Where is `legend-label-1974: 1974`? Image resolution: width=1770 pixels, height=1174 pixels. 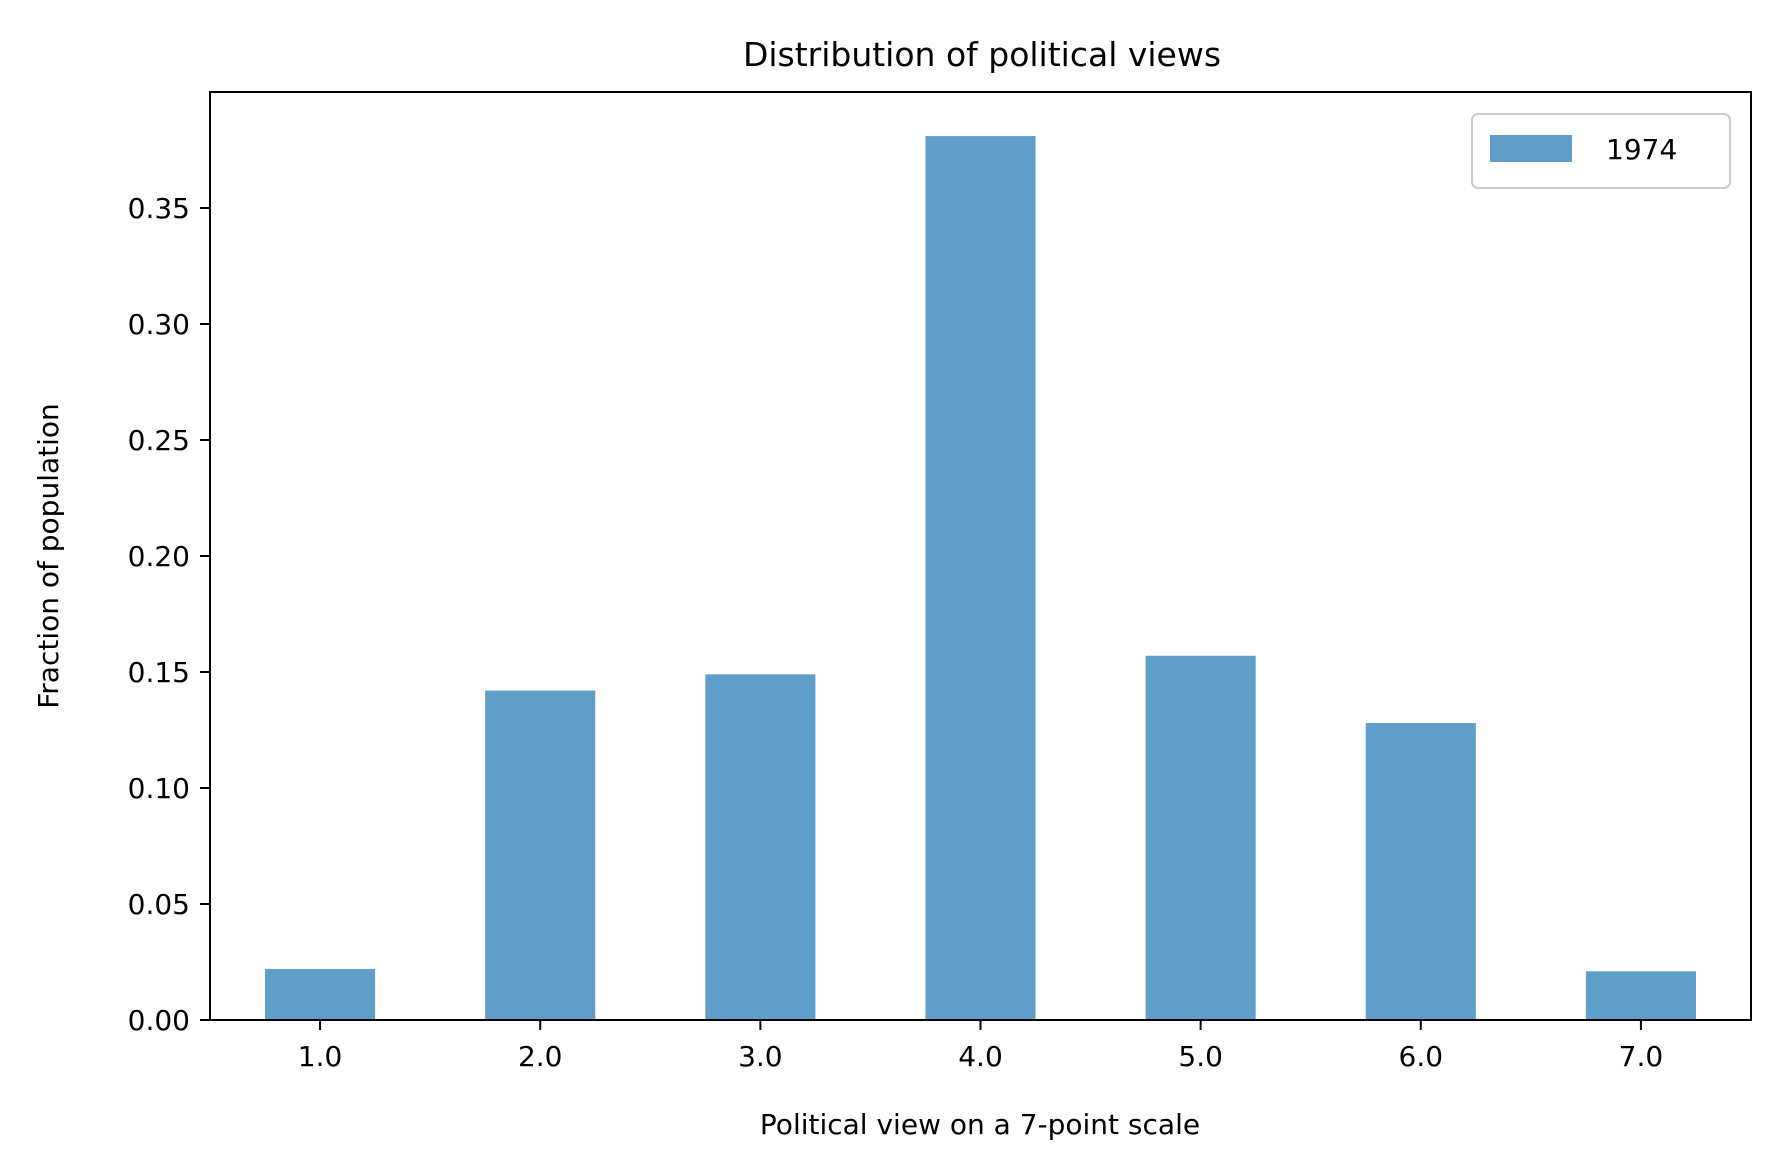
legend-label-1974: 1974 is located at coordinates (1641, 149).